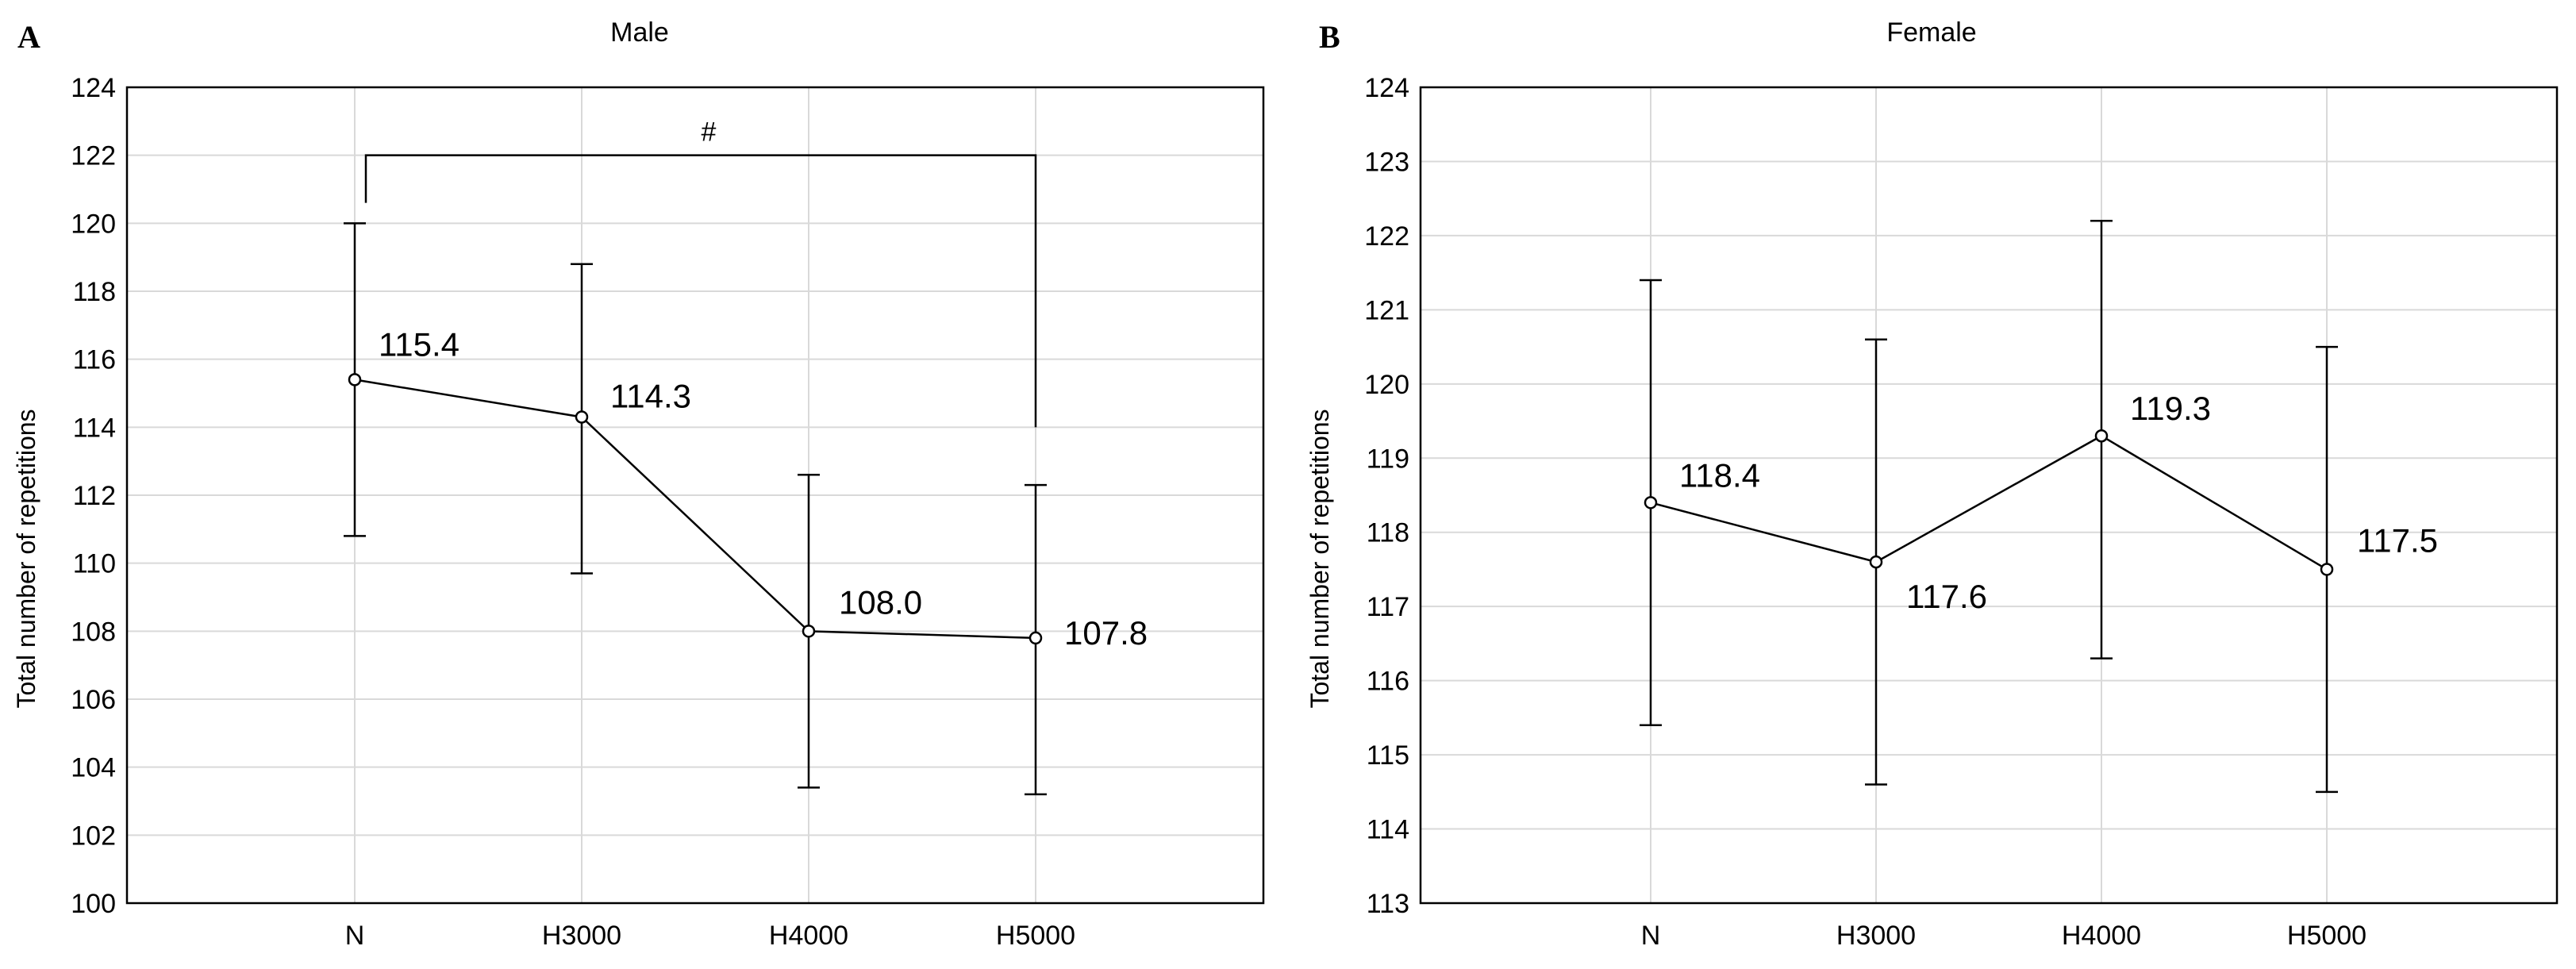  Describe the element at coordinates (1388, 904) in the screenshot. I see `y-tick-label: 113` at that location.